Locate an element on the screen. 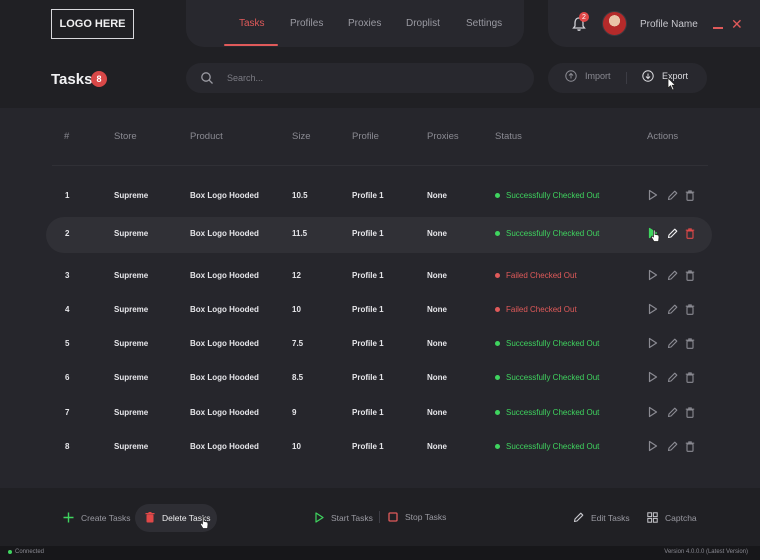 The height and width of the screenshot is (560, 760). tab-profiles: Profiles is located at coordinates (307, 23).